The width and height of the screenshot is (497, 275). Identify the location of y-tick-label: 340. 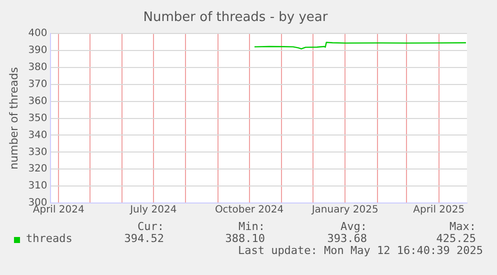
(38, 135).